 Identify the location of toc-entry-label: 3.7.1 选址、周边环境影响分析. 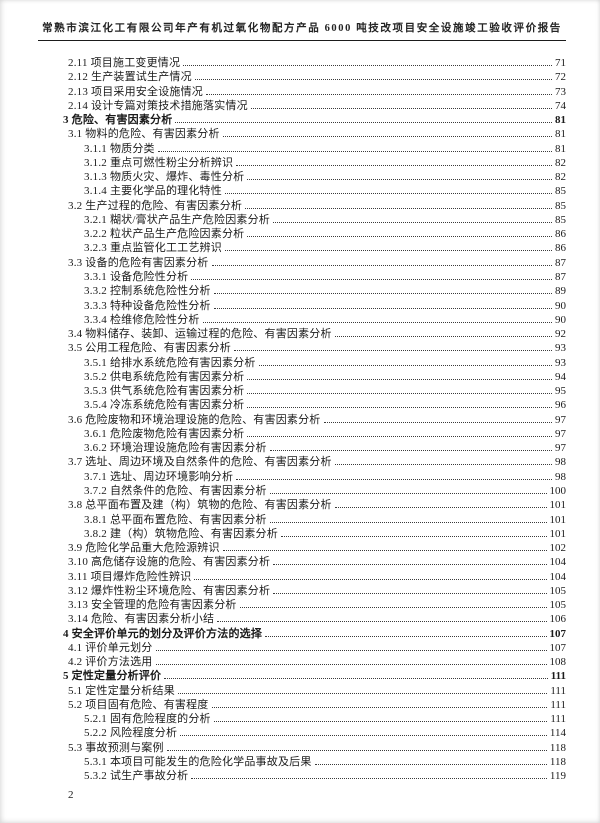
(159, 476).